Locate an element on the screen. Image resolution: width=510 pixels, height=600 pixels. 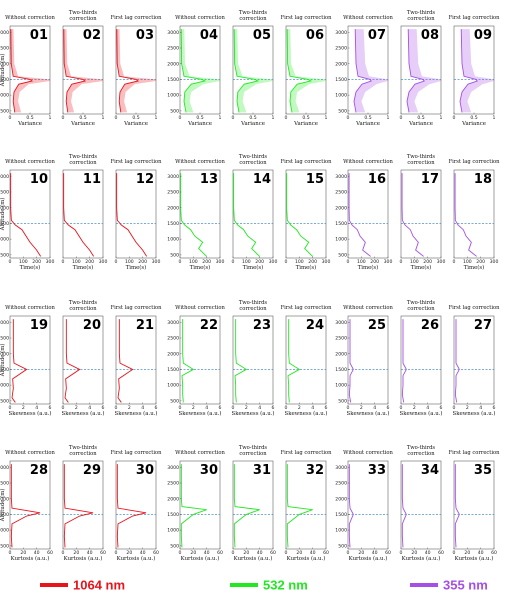
x-tick-label: 200 is located at coordinates (427, 262).